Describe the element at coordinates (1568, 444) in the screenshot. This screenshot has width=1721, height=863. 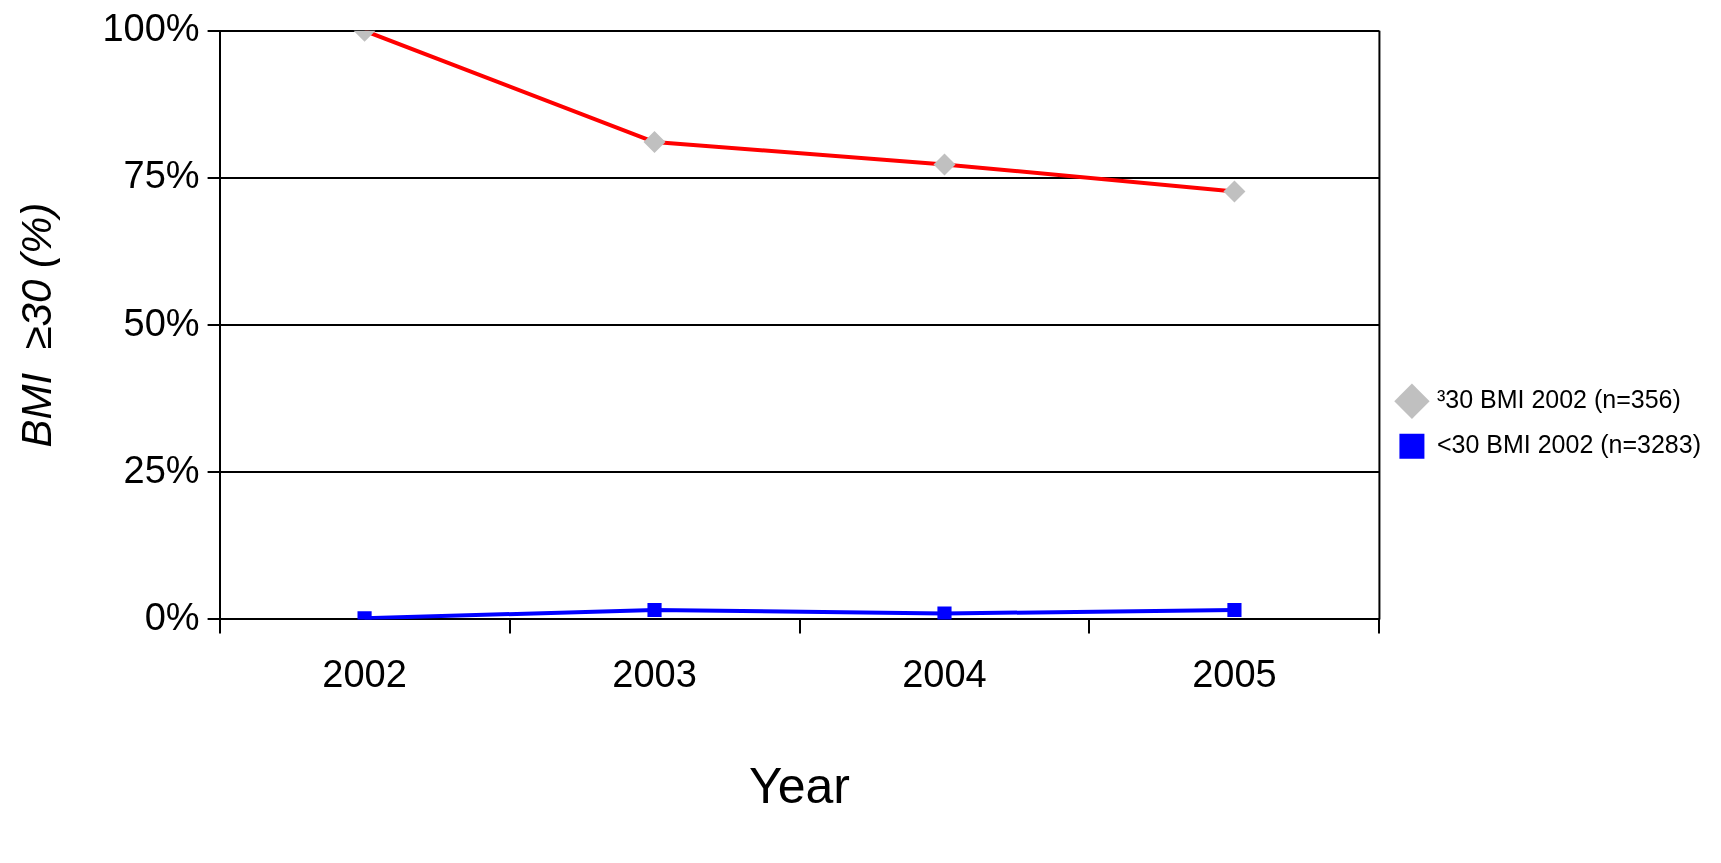
I see `legend-label: <30 BMI 2002 (n=3283)` at that location.